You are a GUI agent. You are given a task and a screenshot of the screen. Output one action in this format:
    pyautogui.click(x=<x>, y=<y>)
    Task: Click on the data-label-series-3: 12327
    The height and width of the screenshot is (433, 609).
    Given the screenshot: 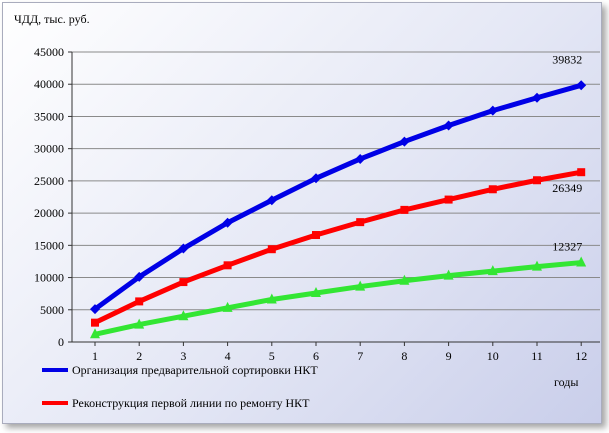 What is the action you would take?
    pyautogui.click(x=567, y=247)
    